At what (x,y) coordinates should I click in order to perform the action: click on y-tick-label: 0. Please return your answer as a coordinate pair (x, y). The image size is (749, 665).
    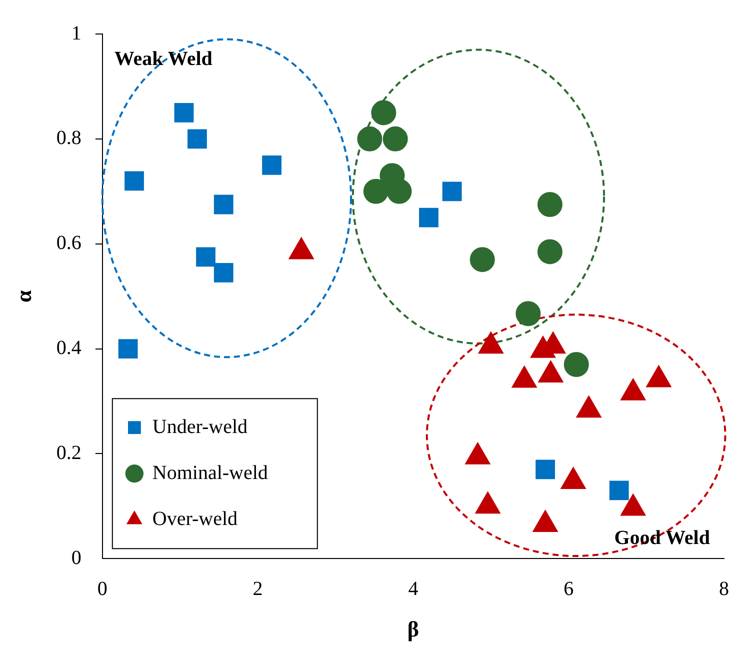
    Looking at the image, I should click on (76, 557).